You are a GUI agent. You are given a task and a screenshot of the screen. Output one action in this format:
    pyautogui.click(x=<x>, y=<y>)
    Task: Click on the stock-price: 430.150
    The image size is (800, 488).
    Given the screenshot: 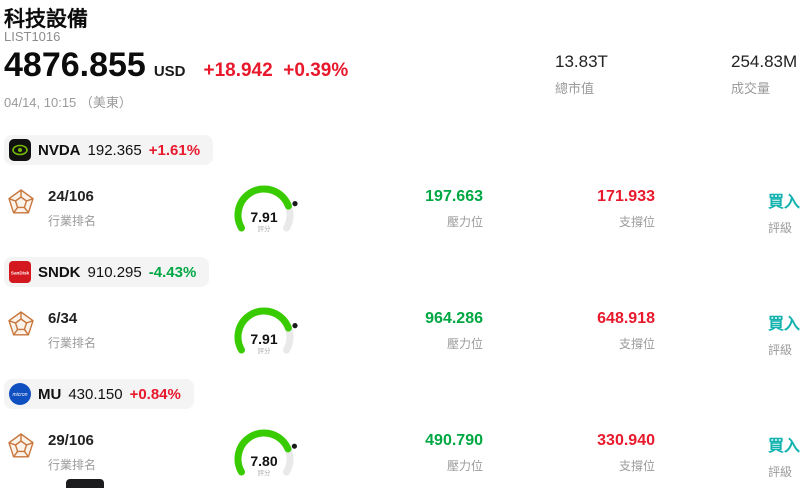 What is the action you would take?
    pyautogui.click(x=95, y=394)
    